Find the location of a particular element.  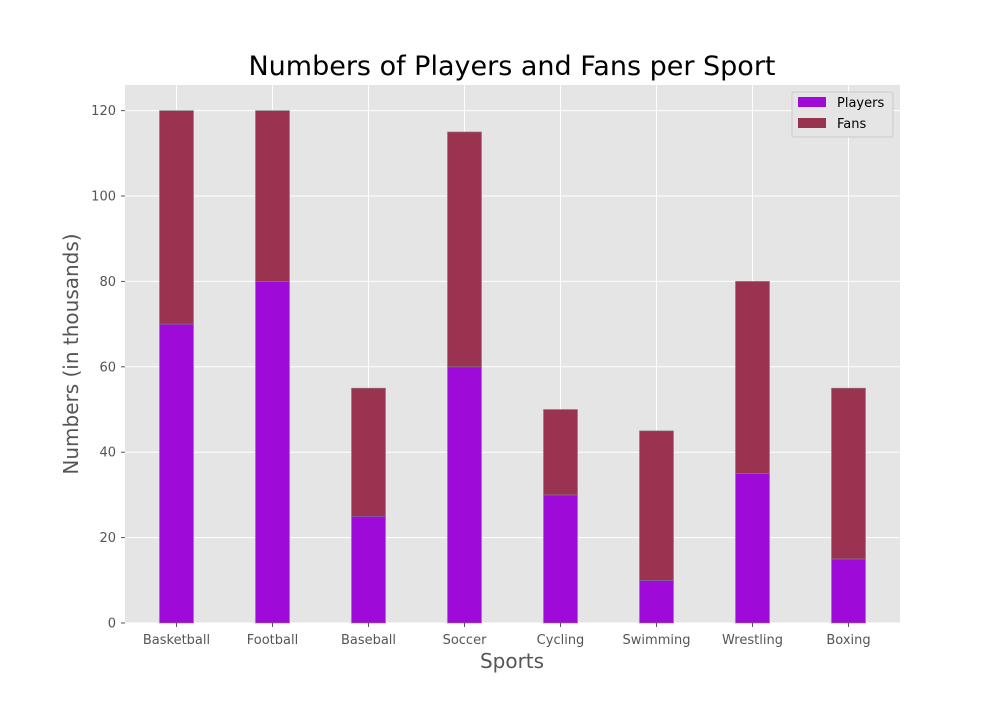

bar-players-baseball is located at coordinates (368, 569).